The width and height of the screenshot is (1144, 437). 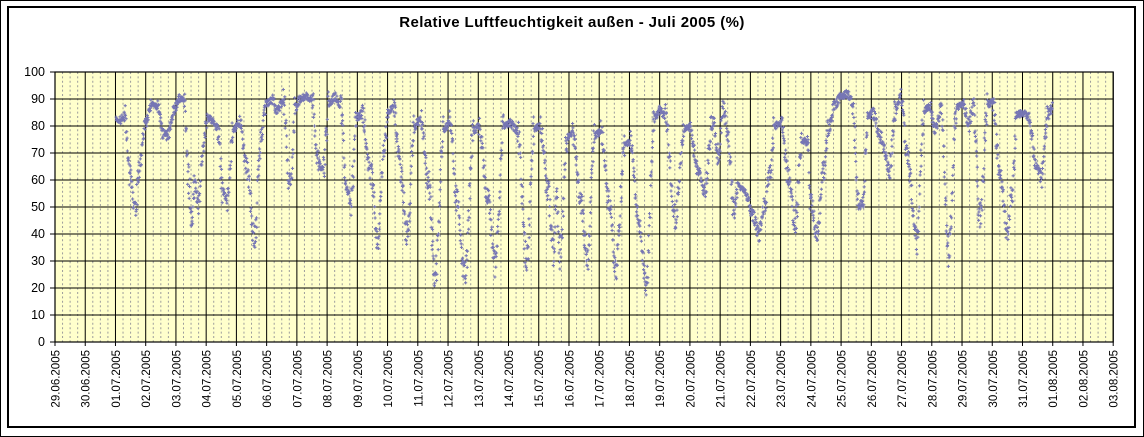 I want to click on x-axis-label: 01.07.2005, so click(x=117, y=379).